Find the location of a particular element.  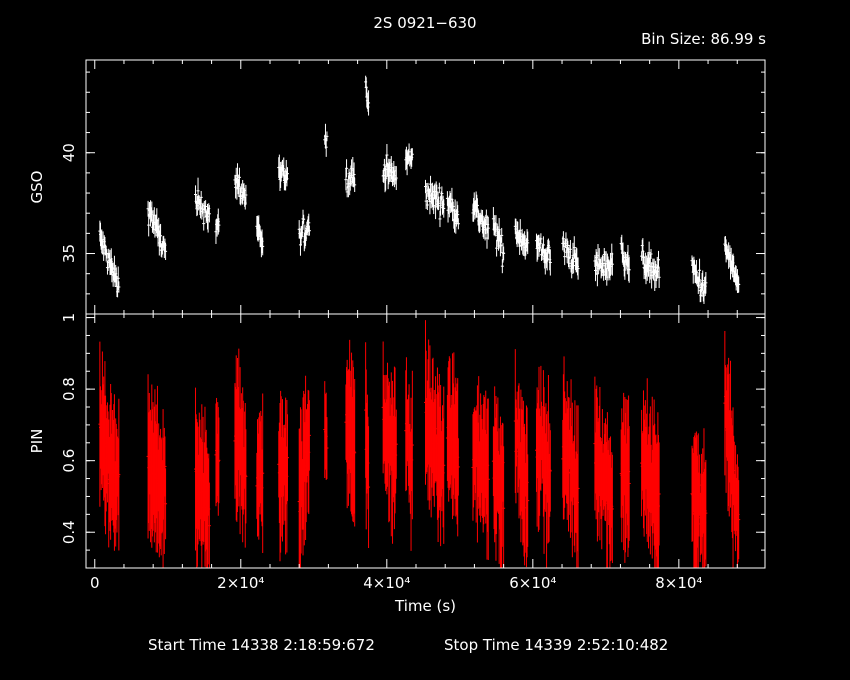

xtick-label: 6×10⁴ is located at coordinates (532, 583).